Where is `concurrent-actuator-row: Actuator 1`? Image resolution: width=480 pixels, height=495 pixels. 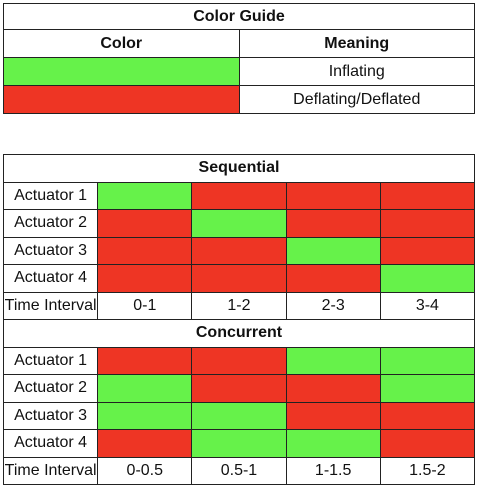 concurrent-actuator-row: Actuator 1 is located at coordinates (239, 360).